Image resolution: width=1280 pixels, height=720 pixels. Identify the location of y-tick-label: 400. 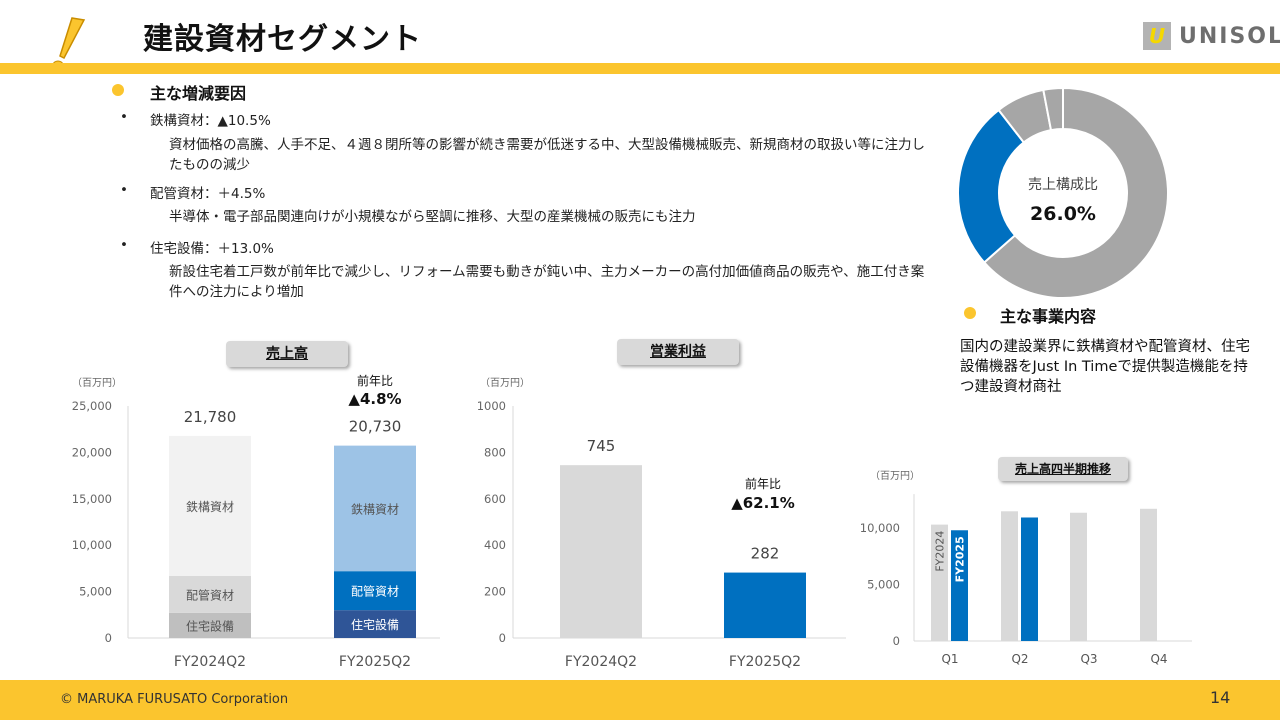
(495, 545).